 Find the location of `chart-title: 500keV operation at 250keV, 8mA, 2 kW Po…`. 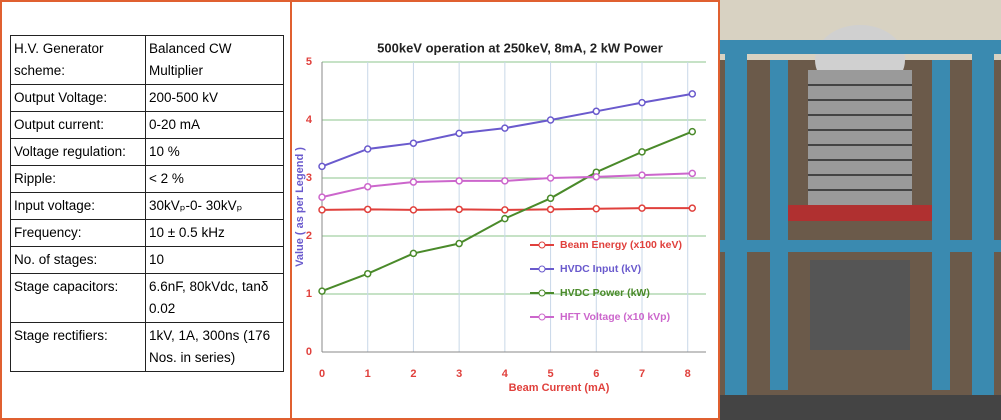

chart-title: 500keV operation at 250keV, 8mA, 2 kW Po… is located at coordinates (520, 47).